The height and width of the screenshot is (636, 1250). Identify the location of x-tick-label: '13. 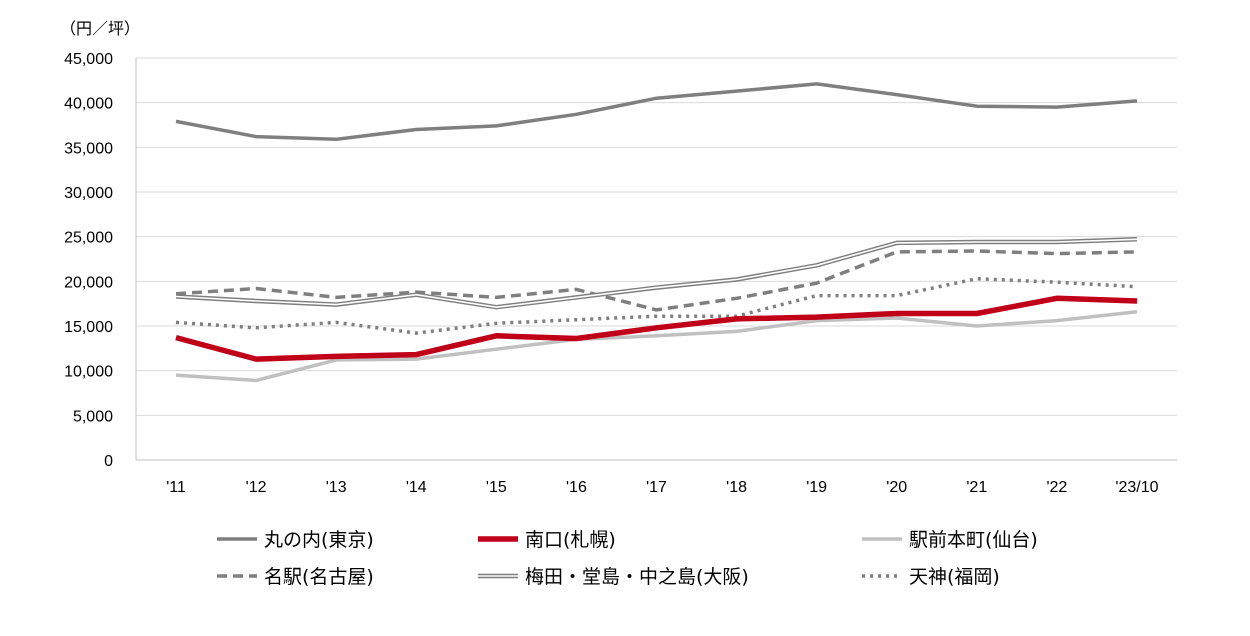
(336, 487).